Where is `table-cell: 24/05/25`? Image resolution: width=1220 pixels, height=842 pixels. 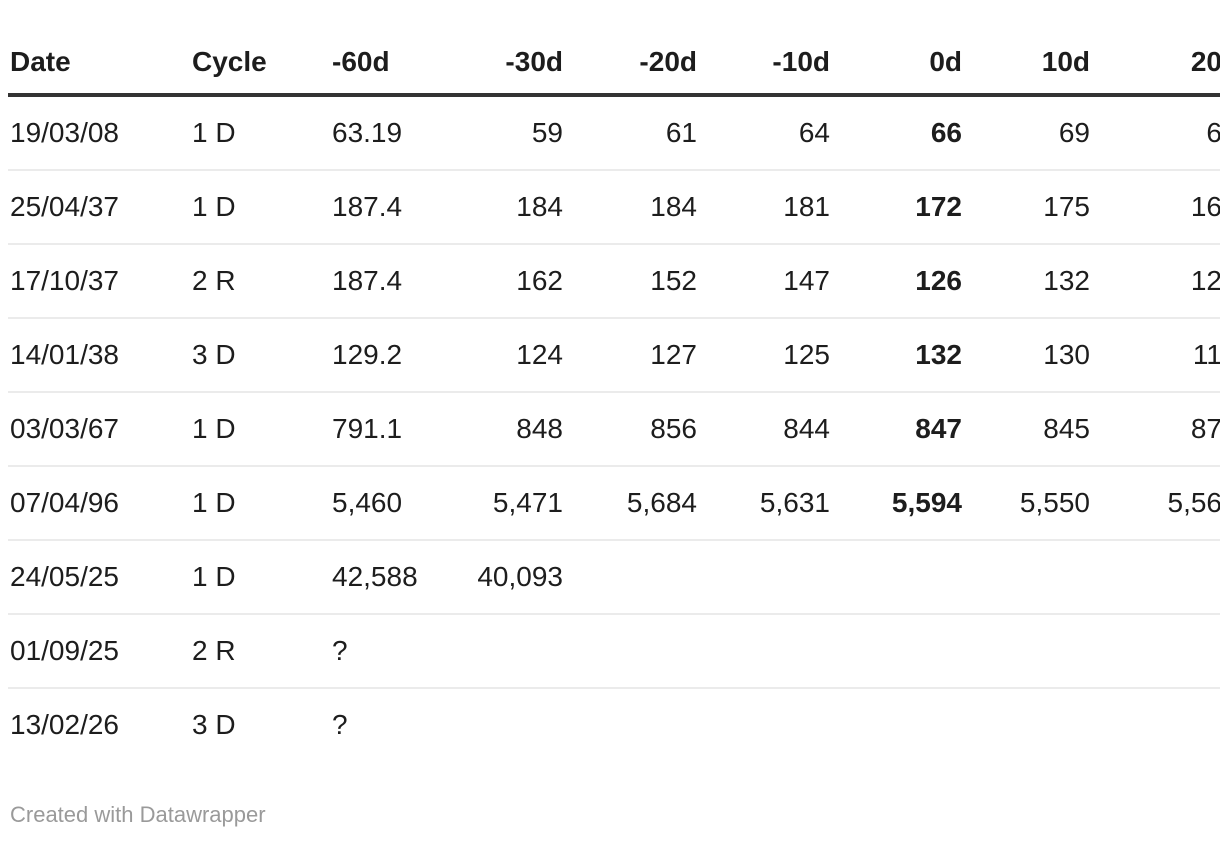 table-cell: 24/05/25 is located at coordinates (100, 577).